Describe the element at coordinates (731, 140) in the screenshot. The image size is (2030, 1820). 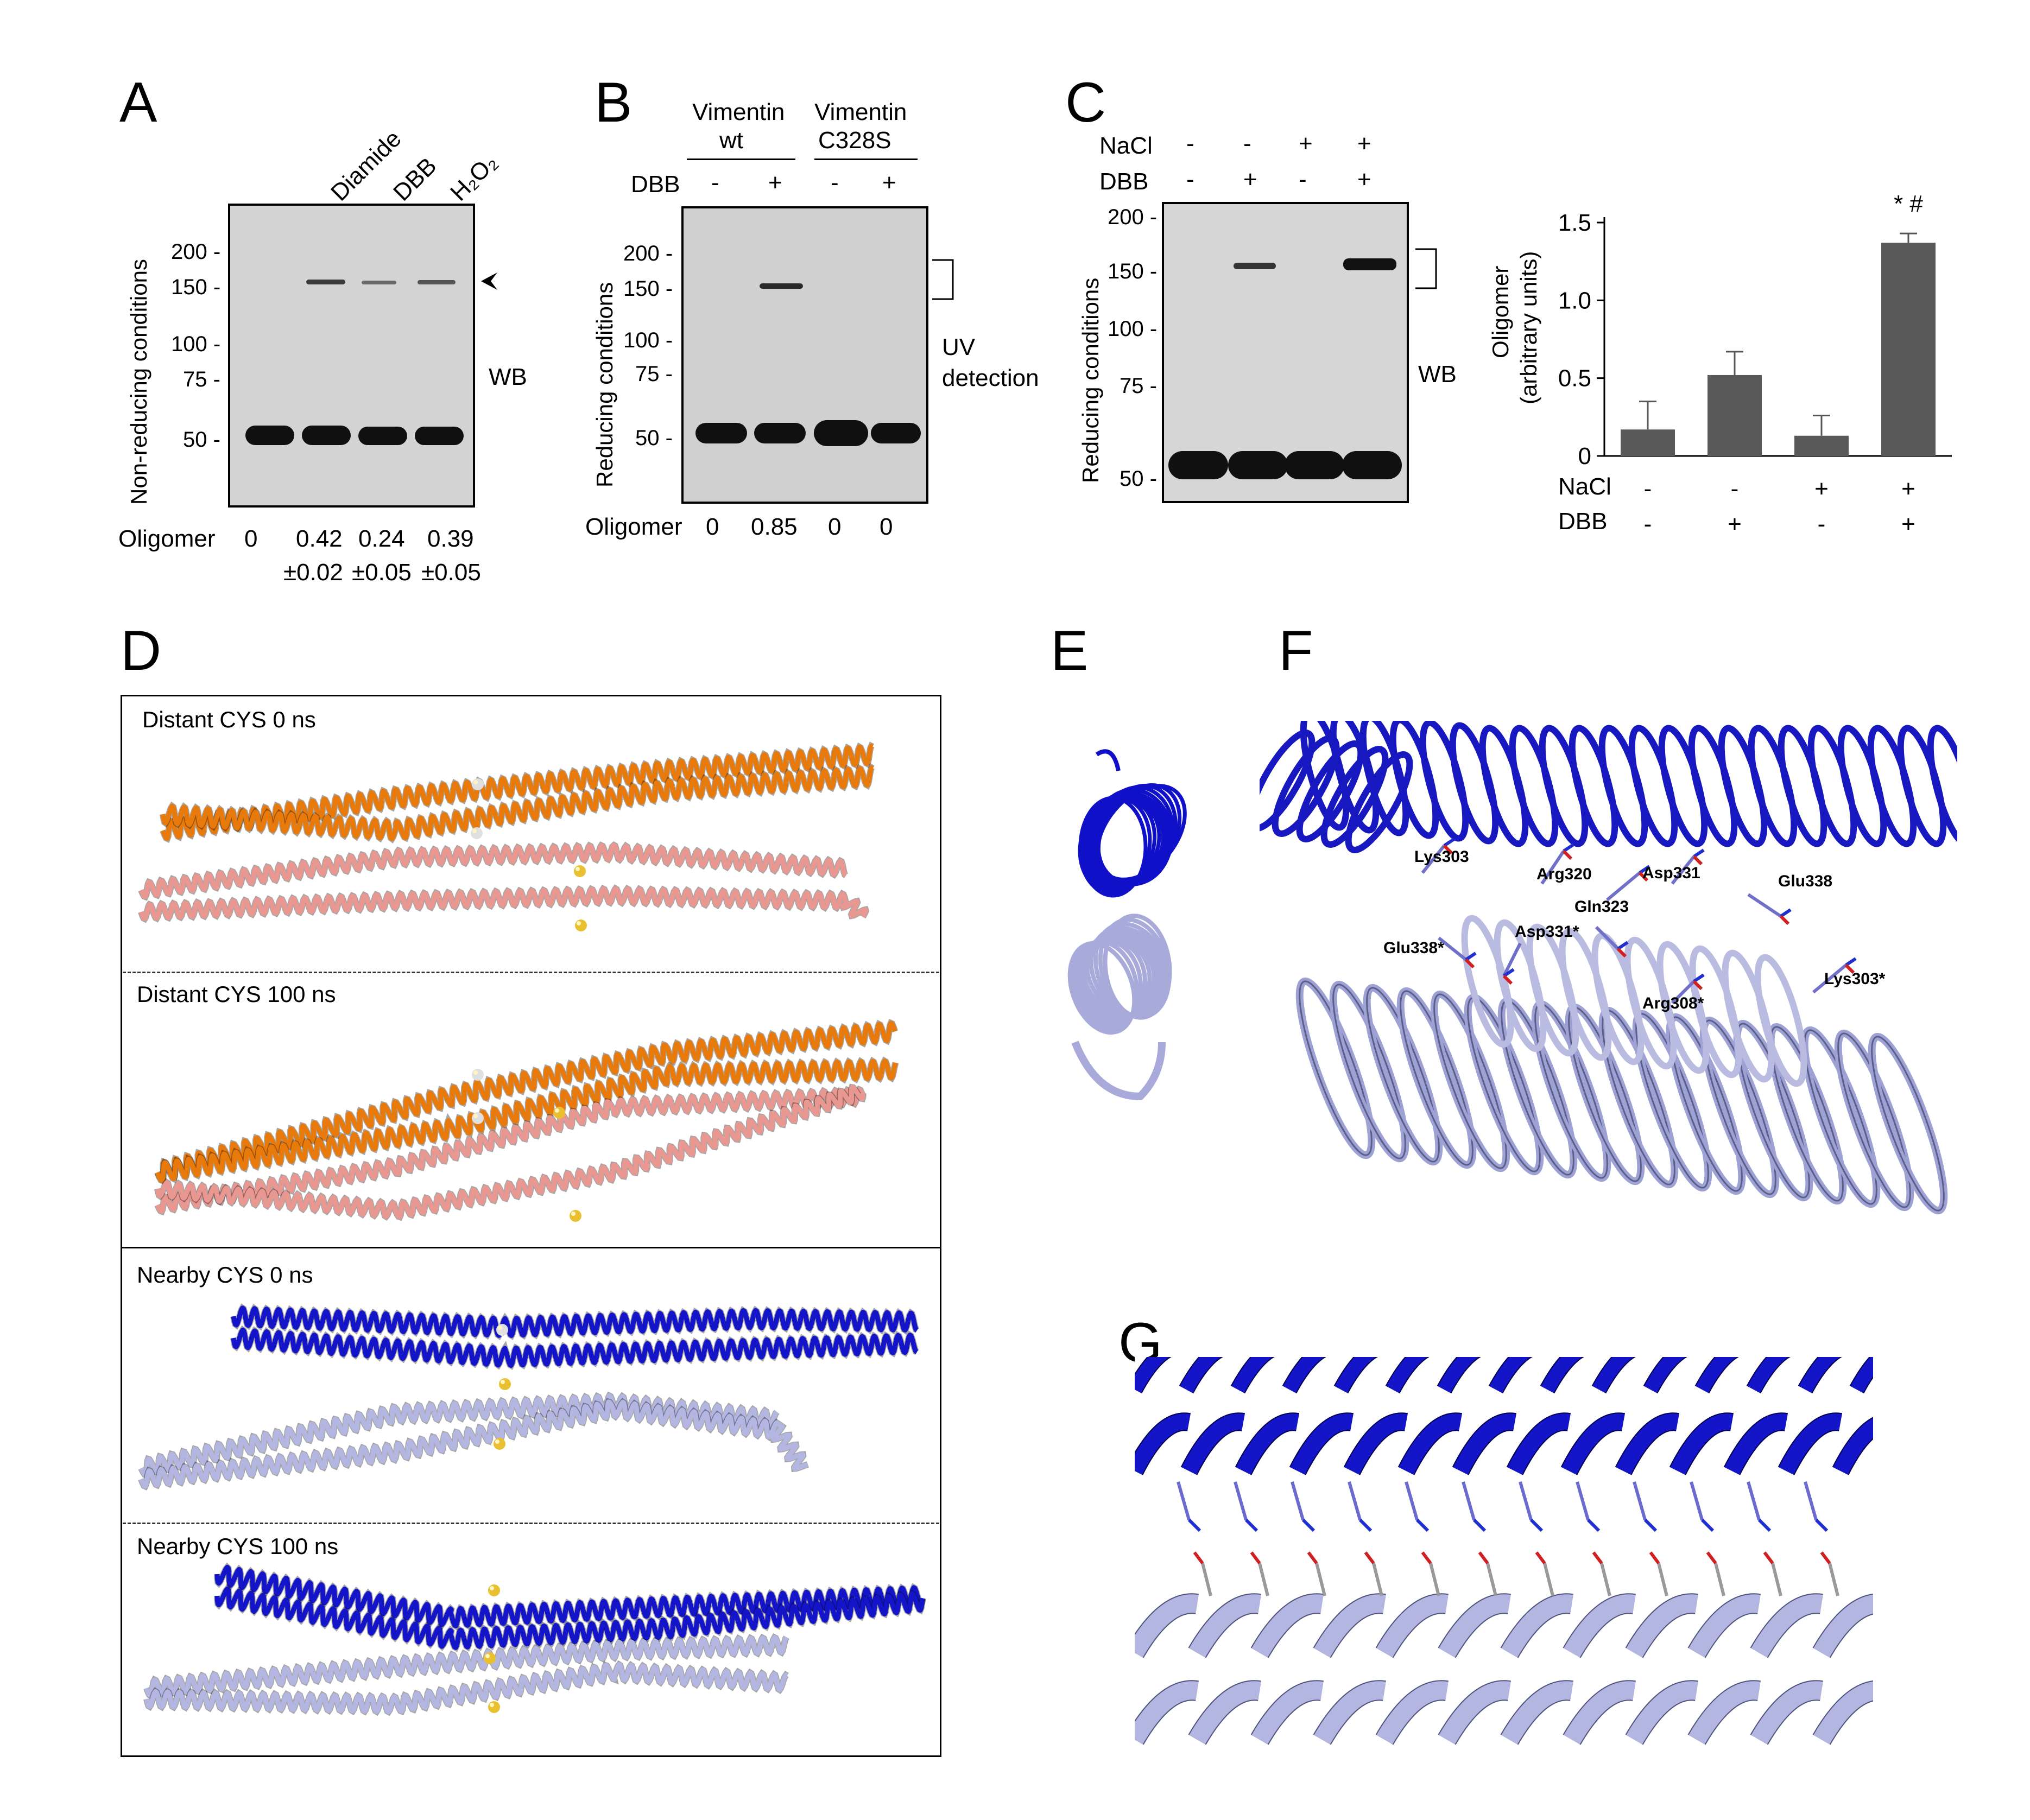
I see `group-label-wt-2: wt` at that location.